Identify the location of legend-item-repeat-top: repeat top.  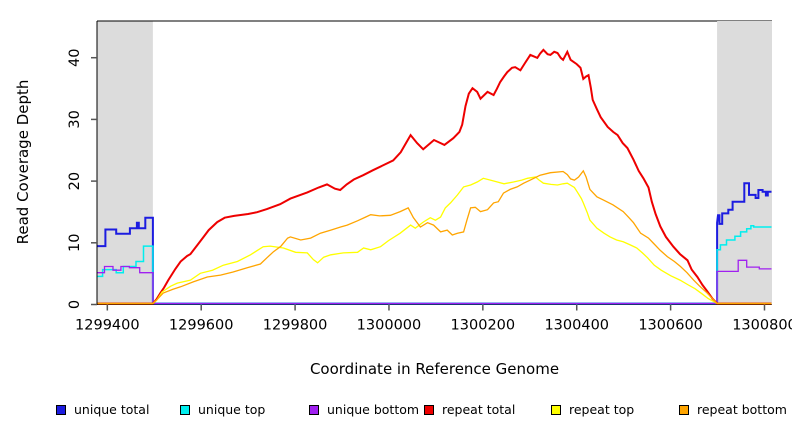
(592, 409).